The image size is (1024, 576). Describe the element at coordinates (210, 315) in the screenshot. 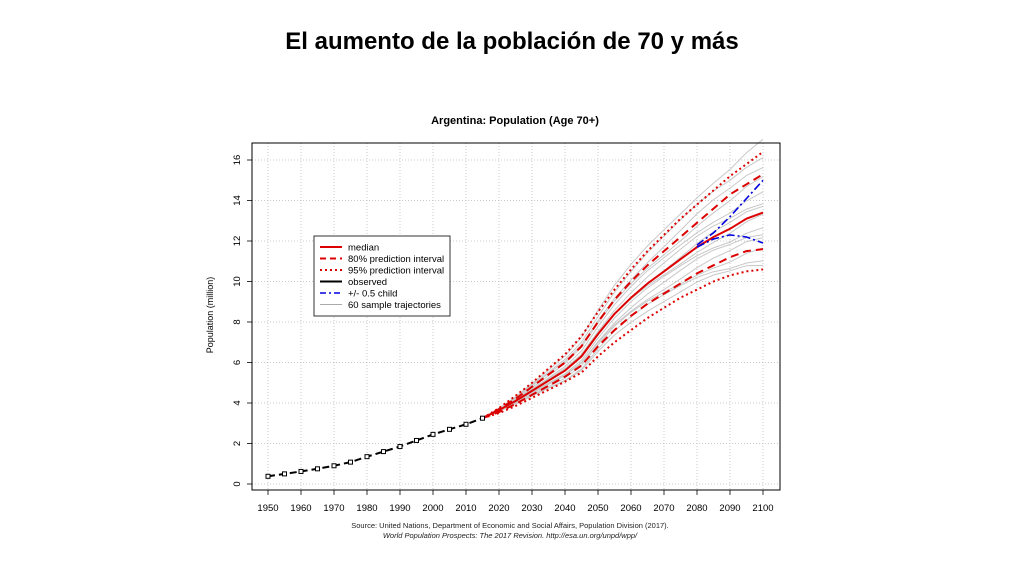

I see `y-axis-label: Population (million)` at that location.